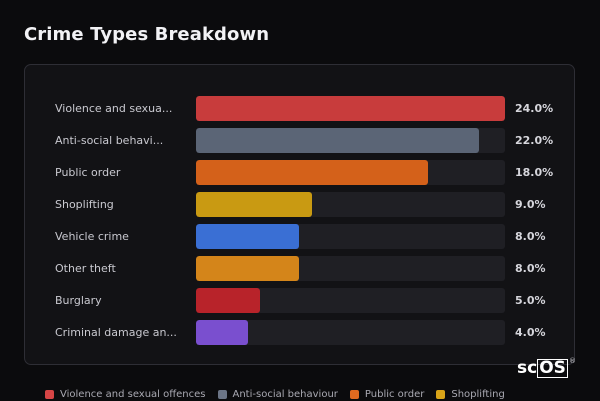  I want to click on bar-category-label: Burglary, so click(78, 300).